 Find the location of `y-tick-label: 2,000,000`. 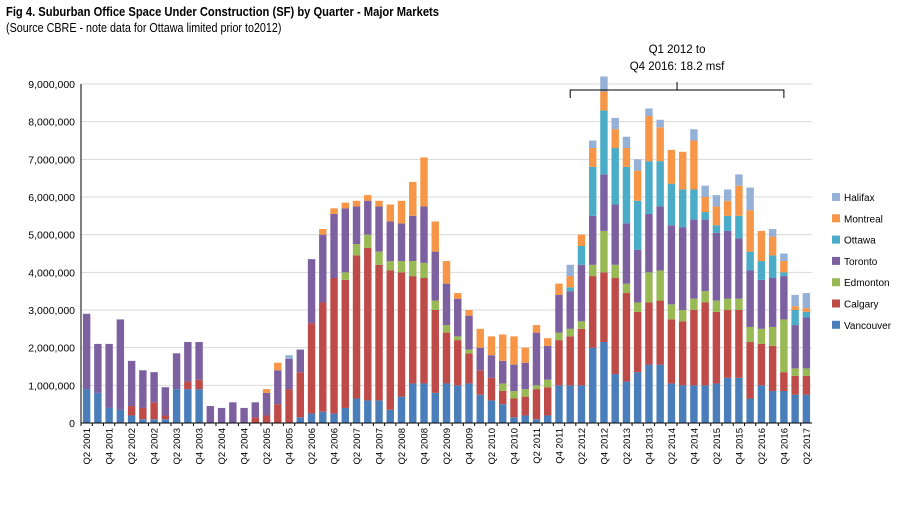

y-tick-label: 2,000,000 is located at coordinates (51, 349).